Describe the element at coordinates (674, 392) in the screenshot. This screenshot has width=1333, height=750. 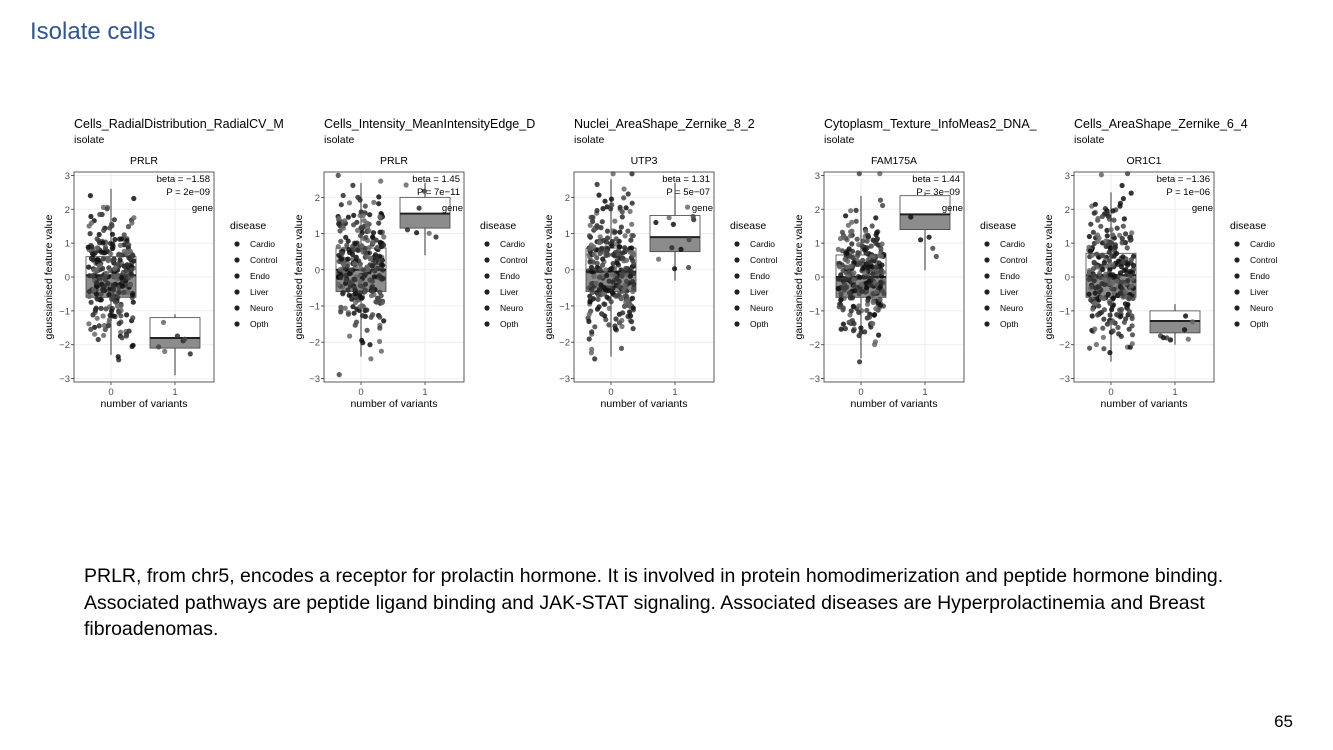
I see `x-tick-label: 1` at that location.